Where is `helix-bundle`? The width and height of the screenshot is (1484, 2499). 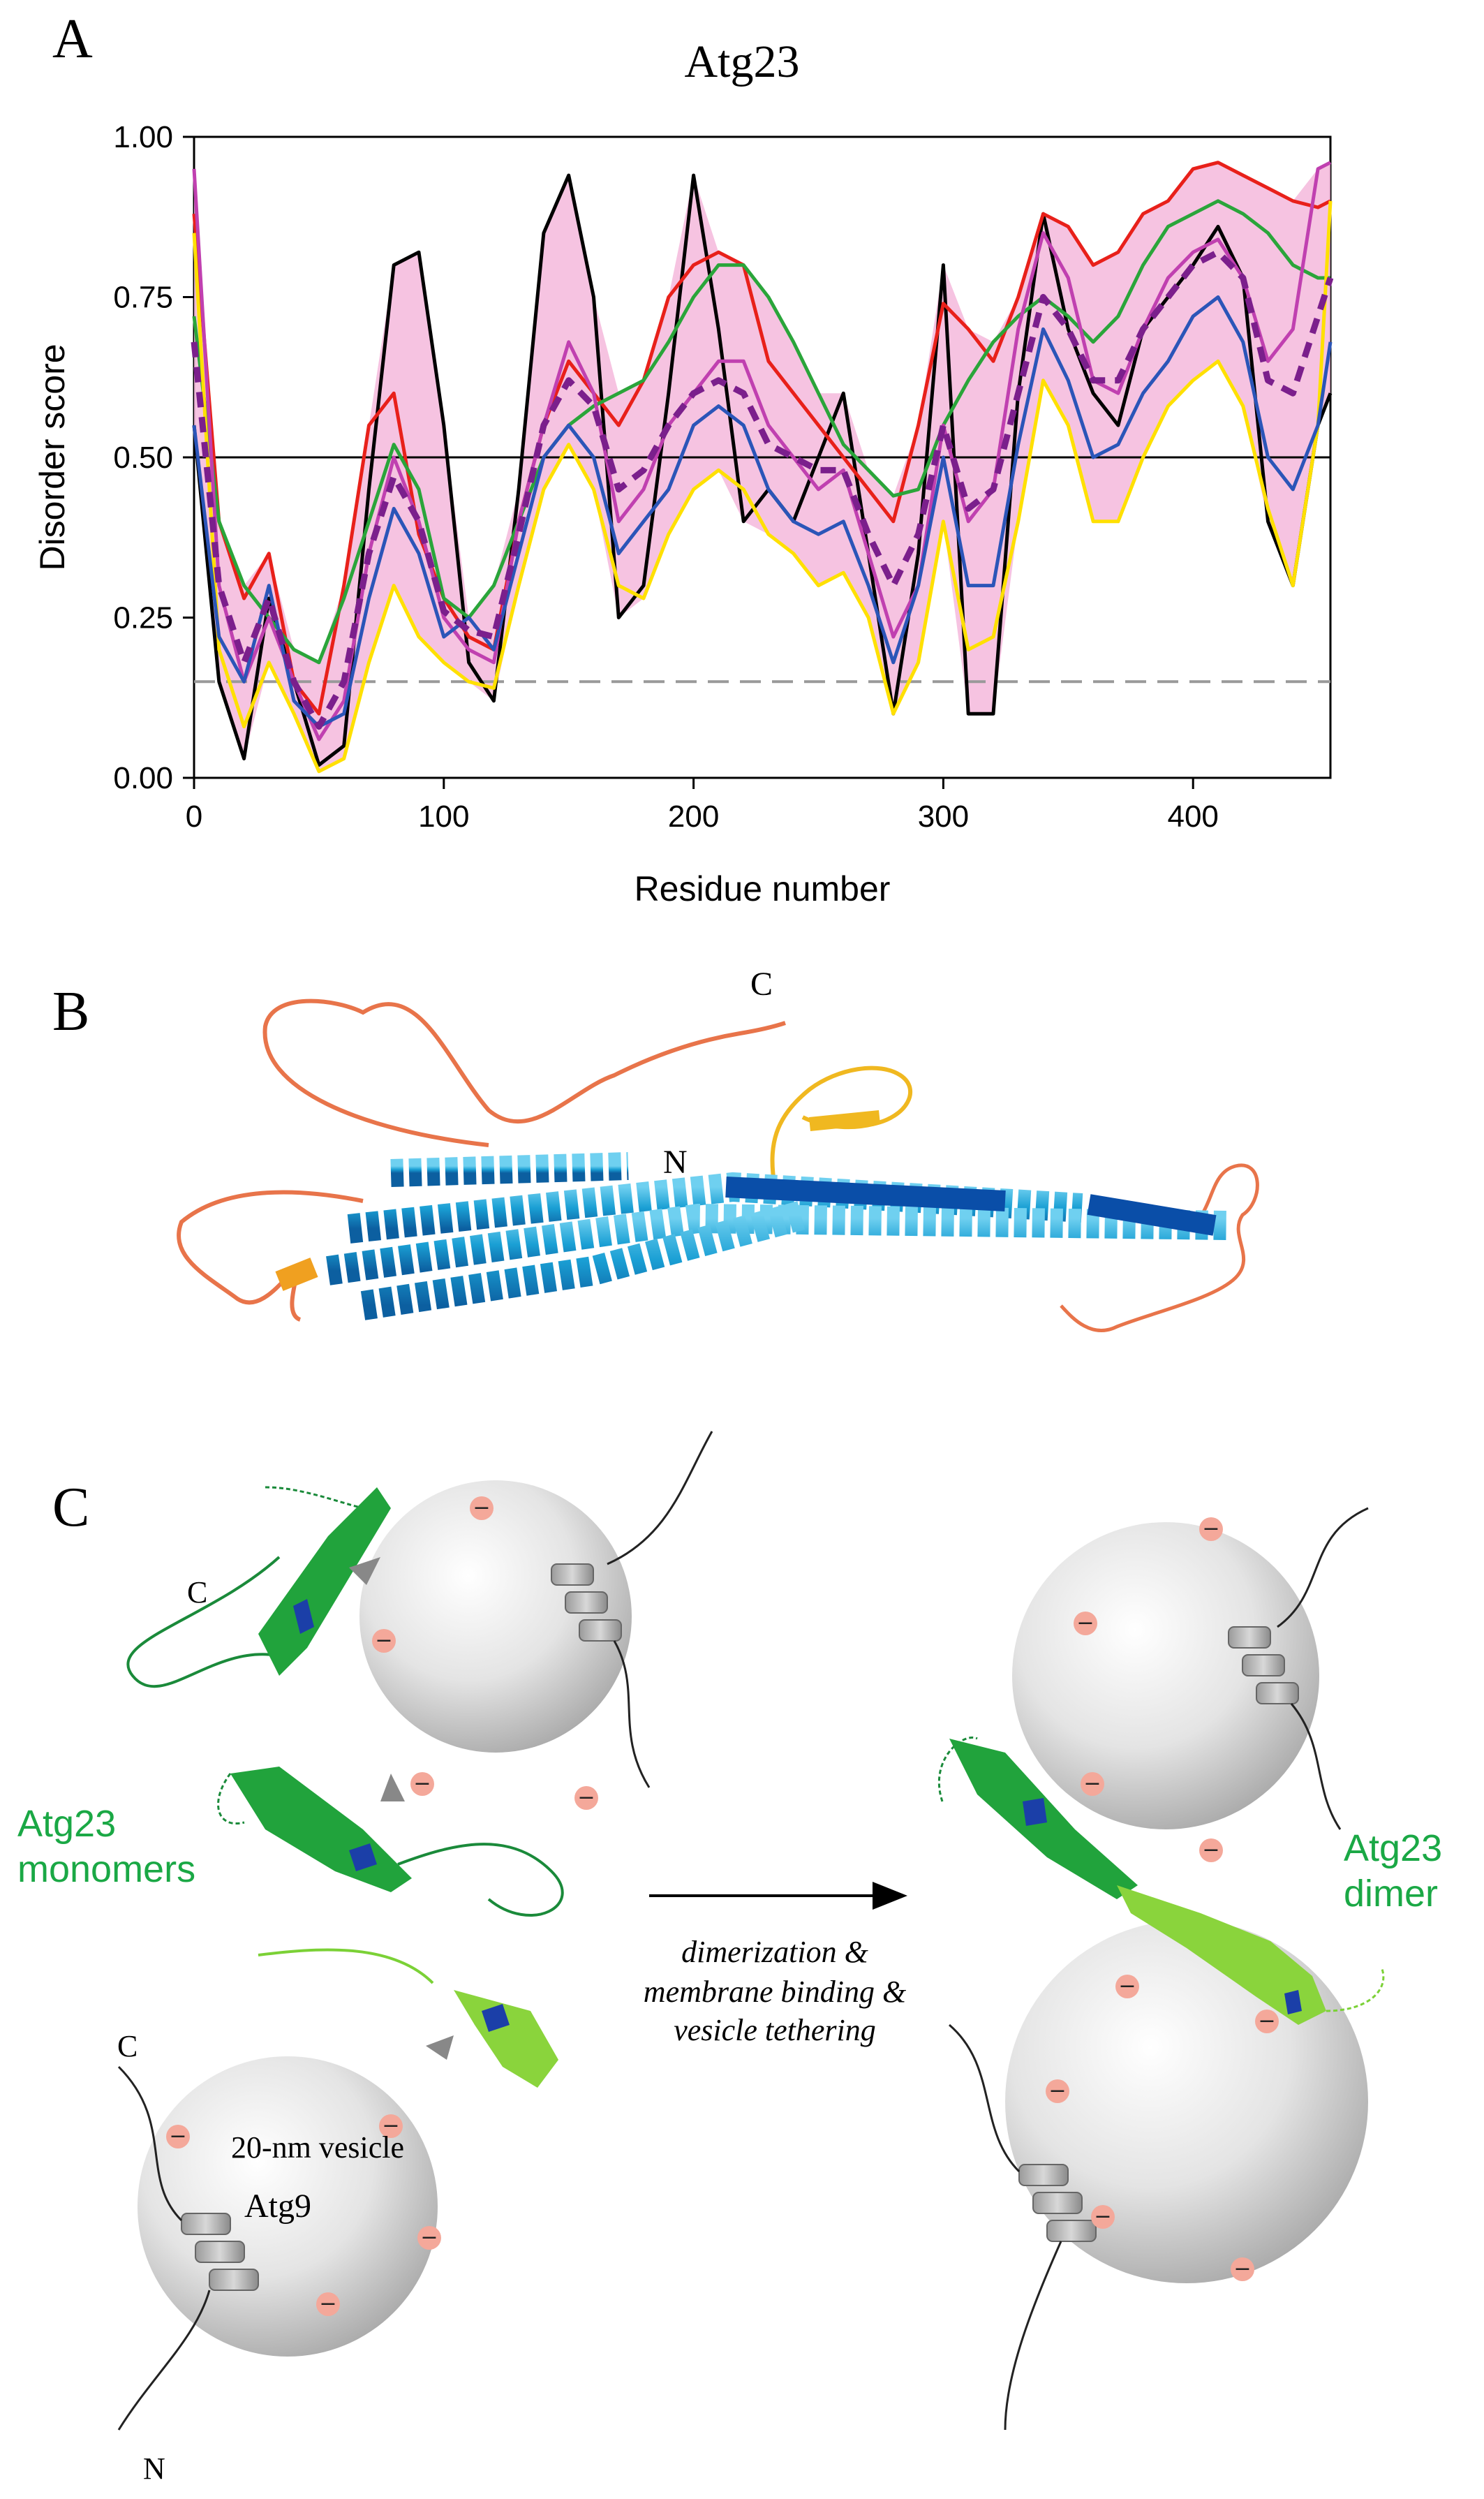 helix-bundle is located at coordinates (752, 1215).